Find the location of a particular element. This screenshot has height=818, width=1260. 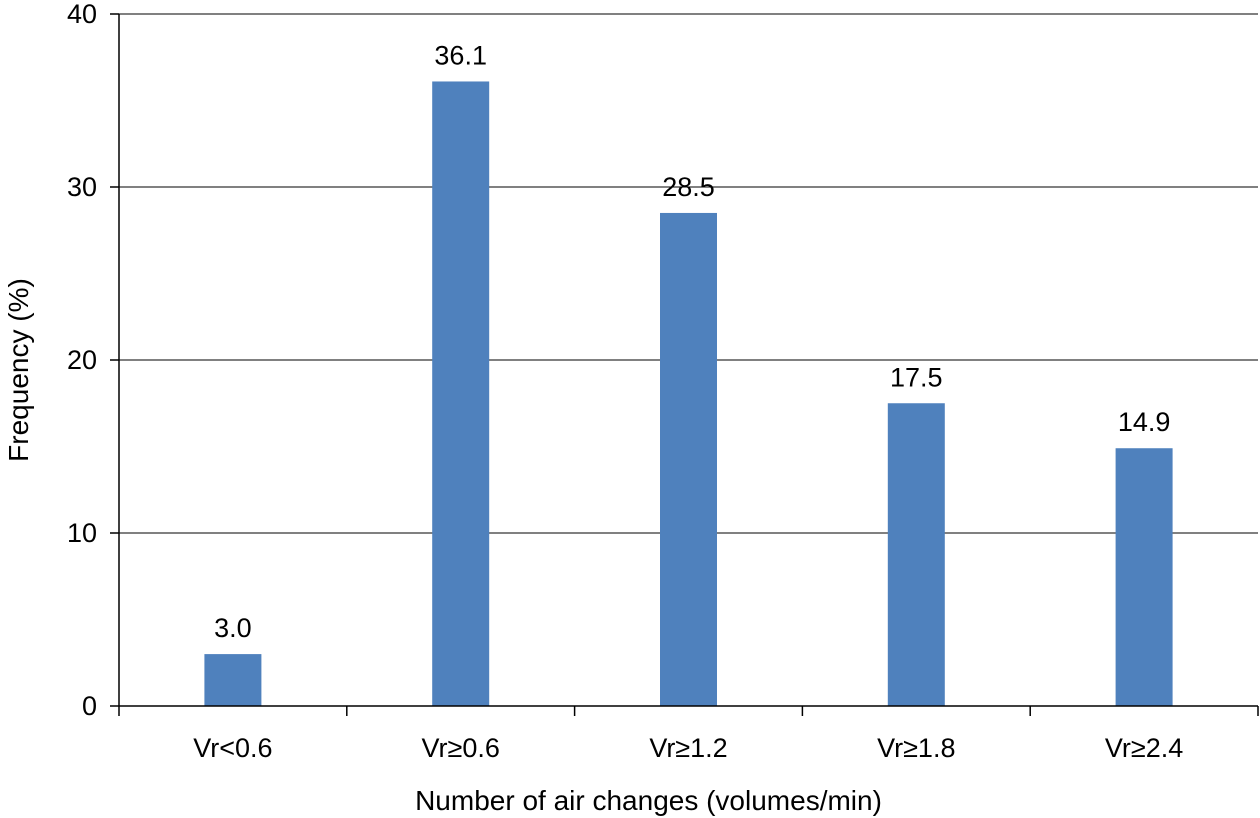

x-category-label: Vr≥1.2 is located at coordinates (688, 748).